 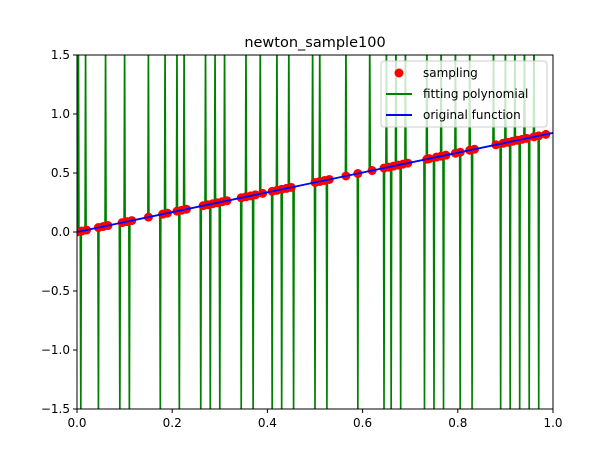 I want to click on x-tick-label: 0.0, so click(x=76, y=423).